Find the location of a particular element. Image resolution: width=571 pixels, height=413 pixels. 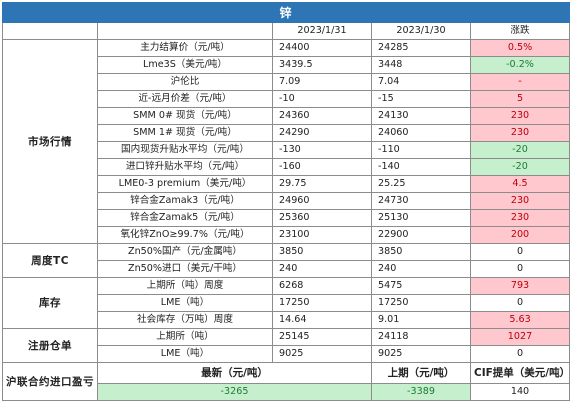

row-item-label: Zn50%进口（美元/干吨） is located at coordinates (185, 269).